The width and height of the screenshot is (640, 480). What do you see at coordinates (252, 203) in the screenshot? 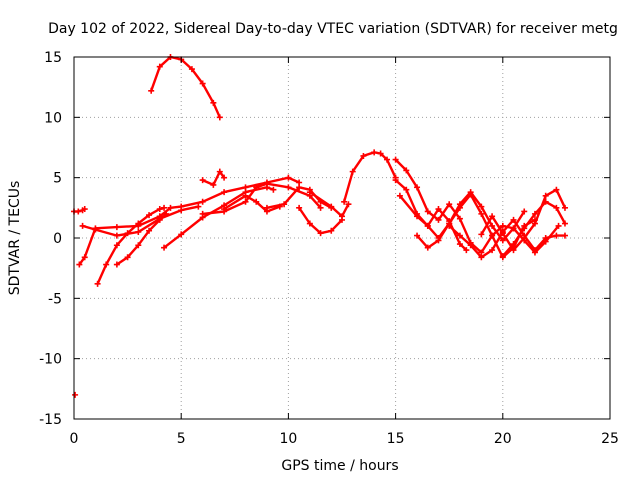
I see `series-arc-j` at bounding box center [252, 203].